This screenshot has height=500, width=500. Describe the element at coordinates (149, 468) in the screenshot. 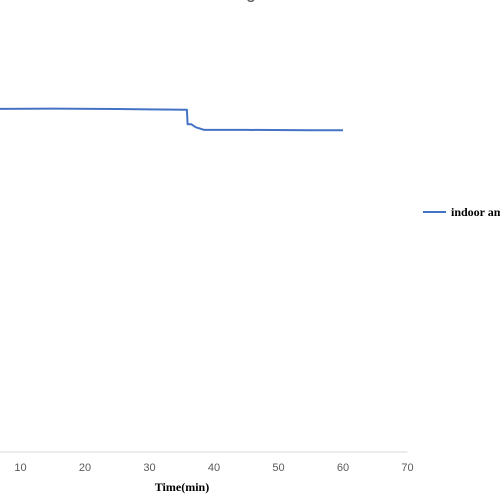

I see `x-tick-label: 30` at that location.